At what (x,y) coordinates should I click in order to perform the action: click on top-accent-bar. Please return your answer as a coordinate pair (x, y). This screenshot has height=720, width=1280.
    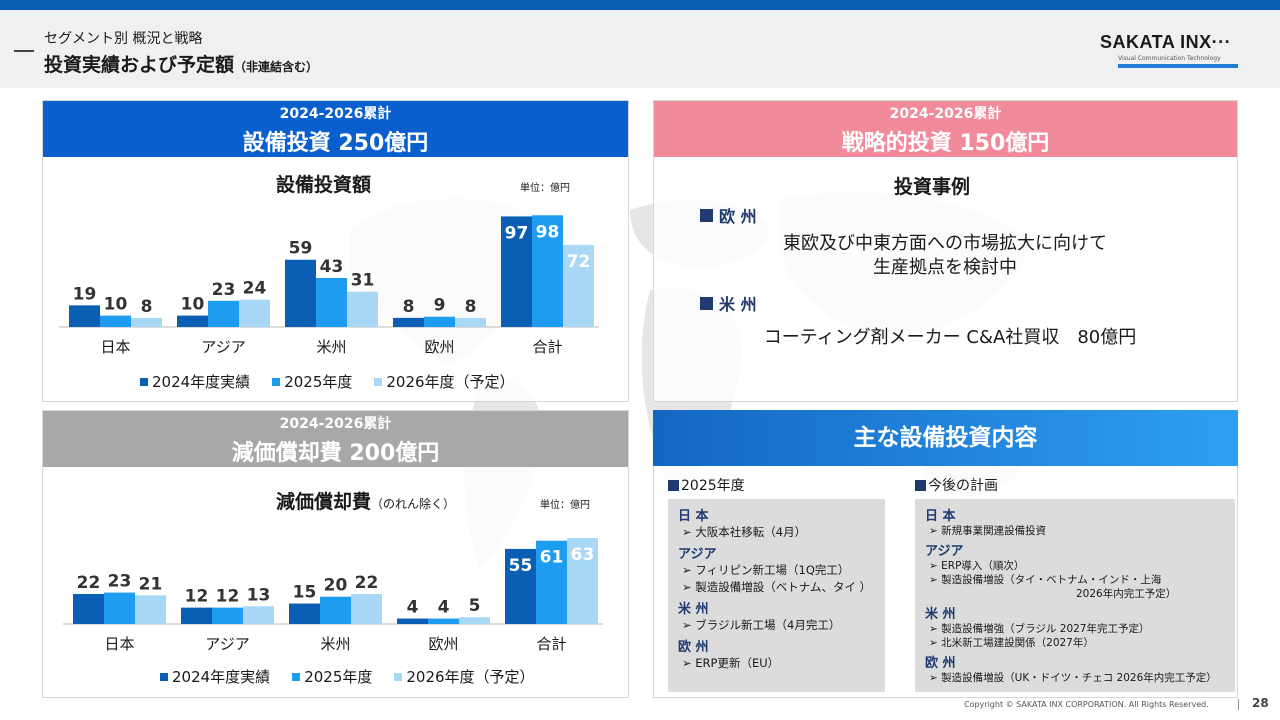
    Looking at the image, I should click on (640, 5).